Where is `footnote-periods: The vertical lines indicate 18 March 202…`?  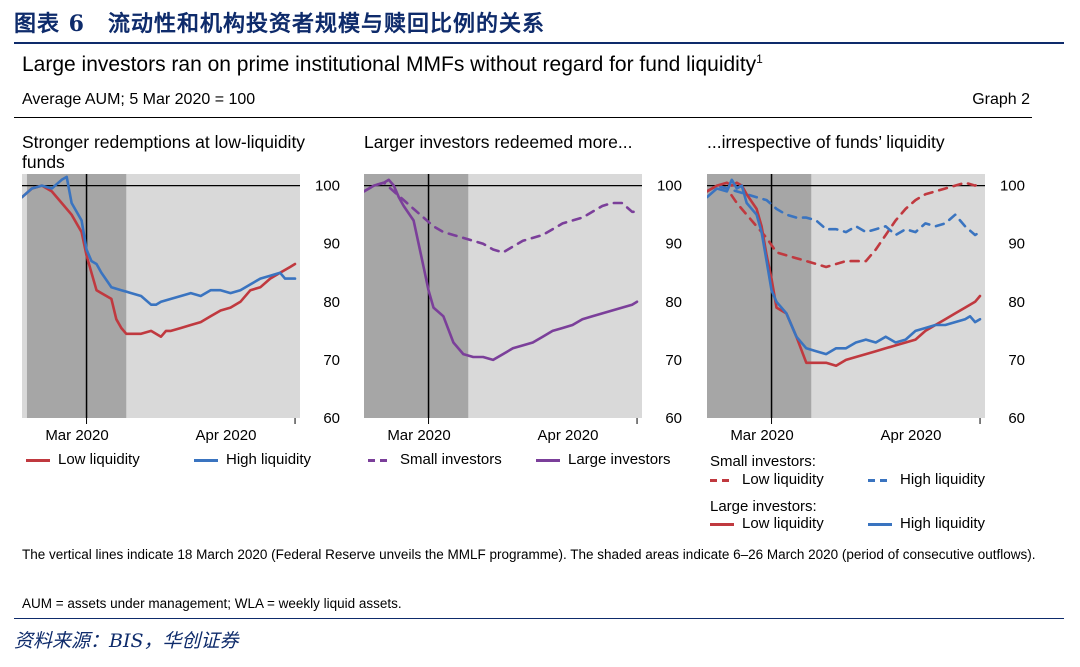
footnote-periods: The vertical lines indicate 18 March 202… is located at coordinates (529, 554).